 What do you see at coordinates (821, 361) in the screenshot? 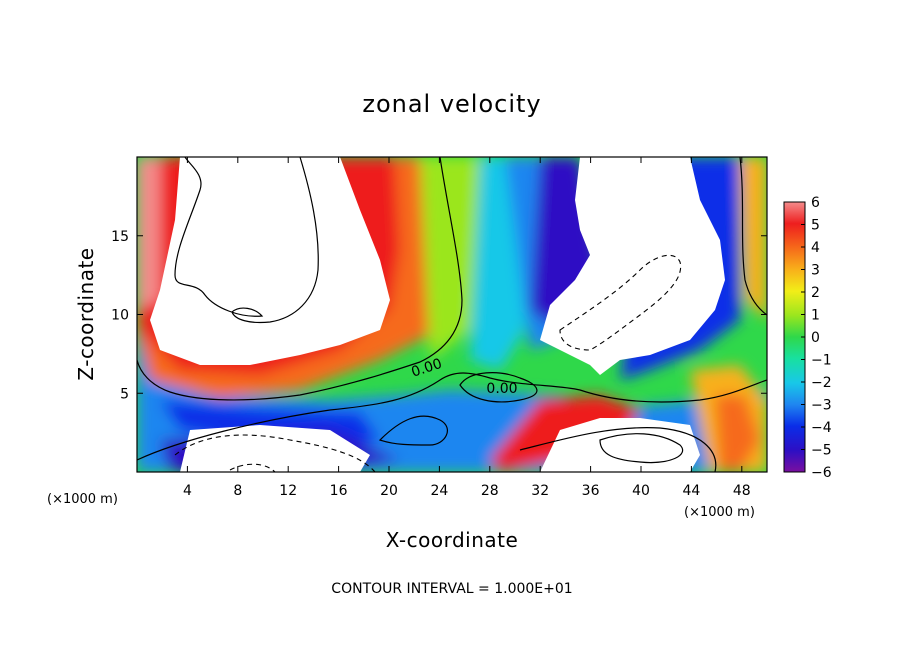
I see `colorbar-tick-label: −1` at bounding box center [821, 361].